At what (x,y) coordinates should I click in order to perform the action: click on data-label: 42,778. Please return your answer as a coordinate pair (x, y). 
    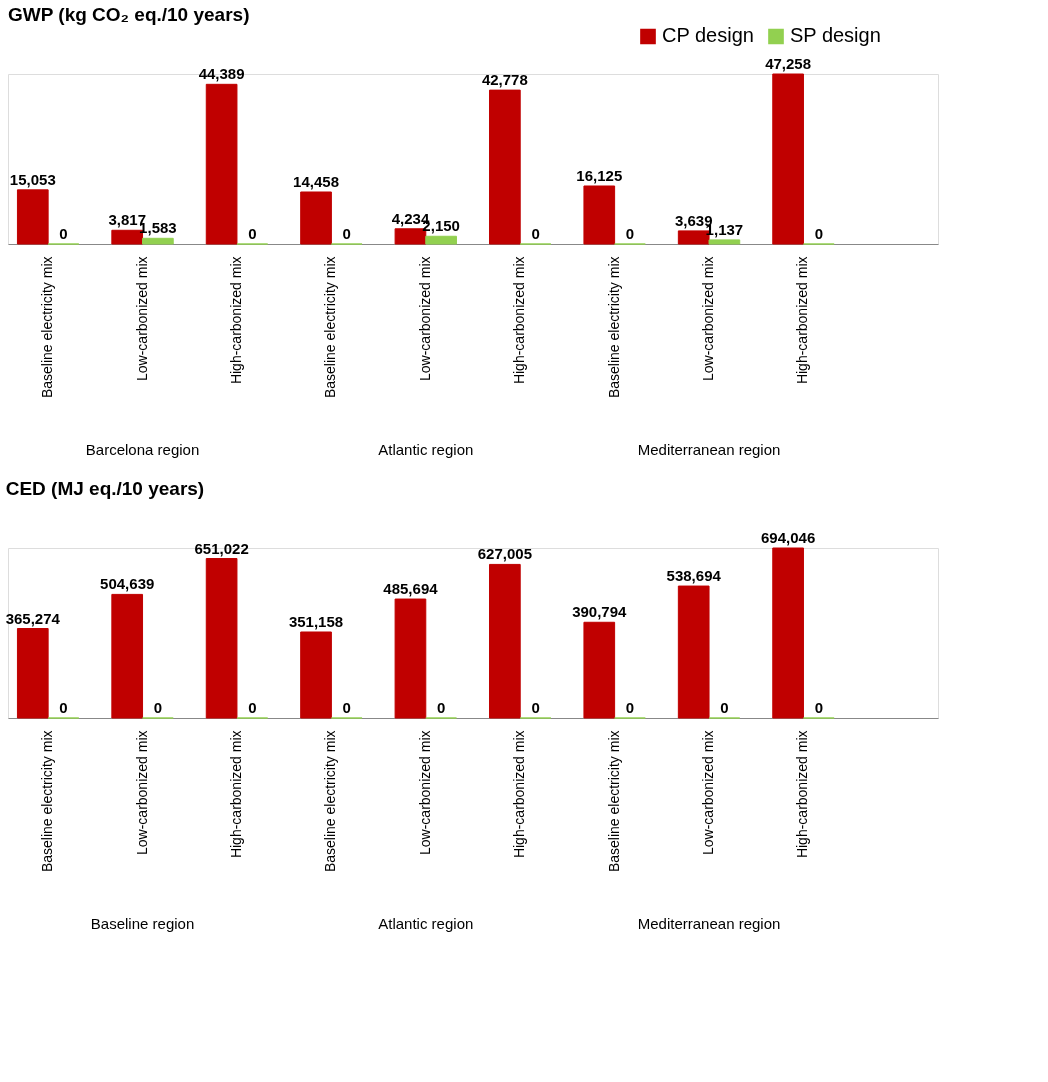
    Looking at the image, I should click on (504, 80).